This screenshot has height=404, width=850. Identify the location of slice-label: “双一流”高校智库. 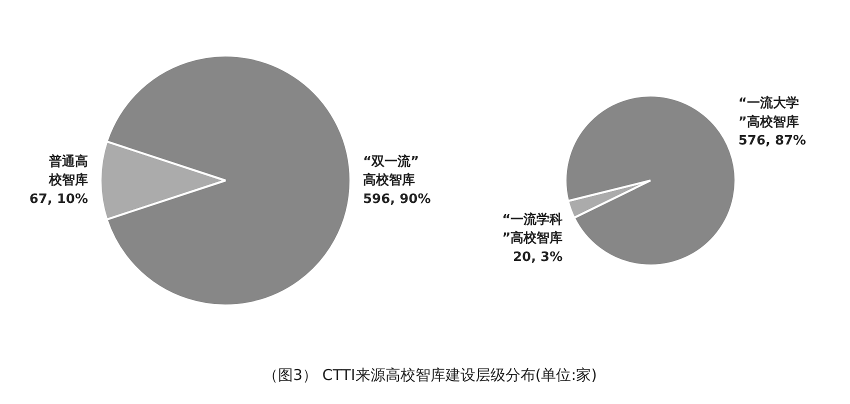
(391, 170).